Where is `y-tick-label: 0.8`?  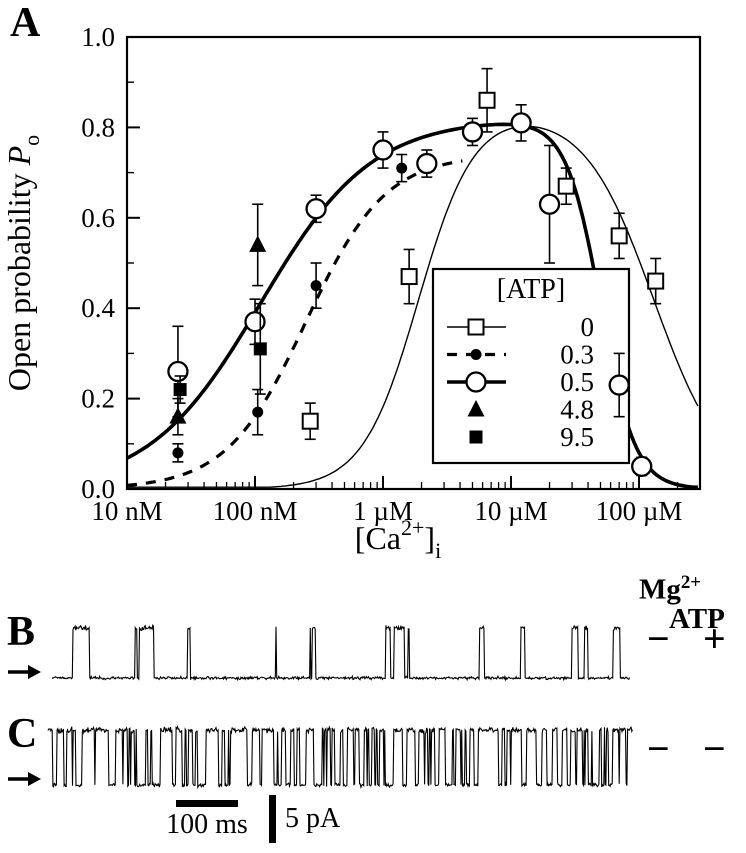 y-tick-label: 0.8 is located at coordinates (98, 127).